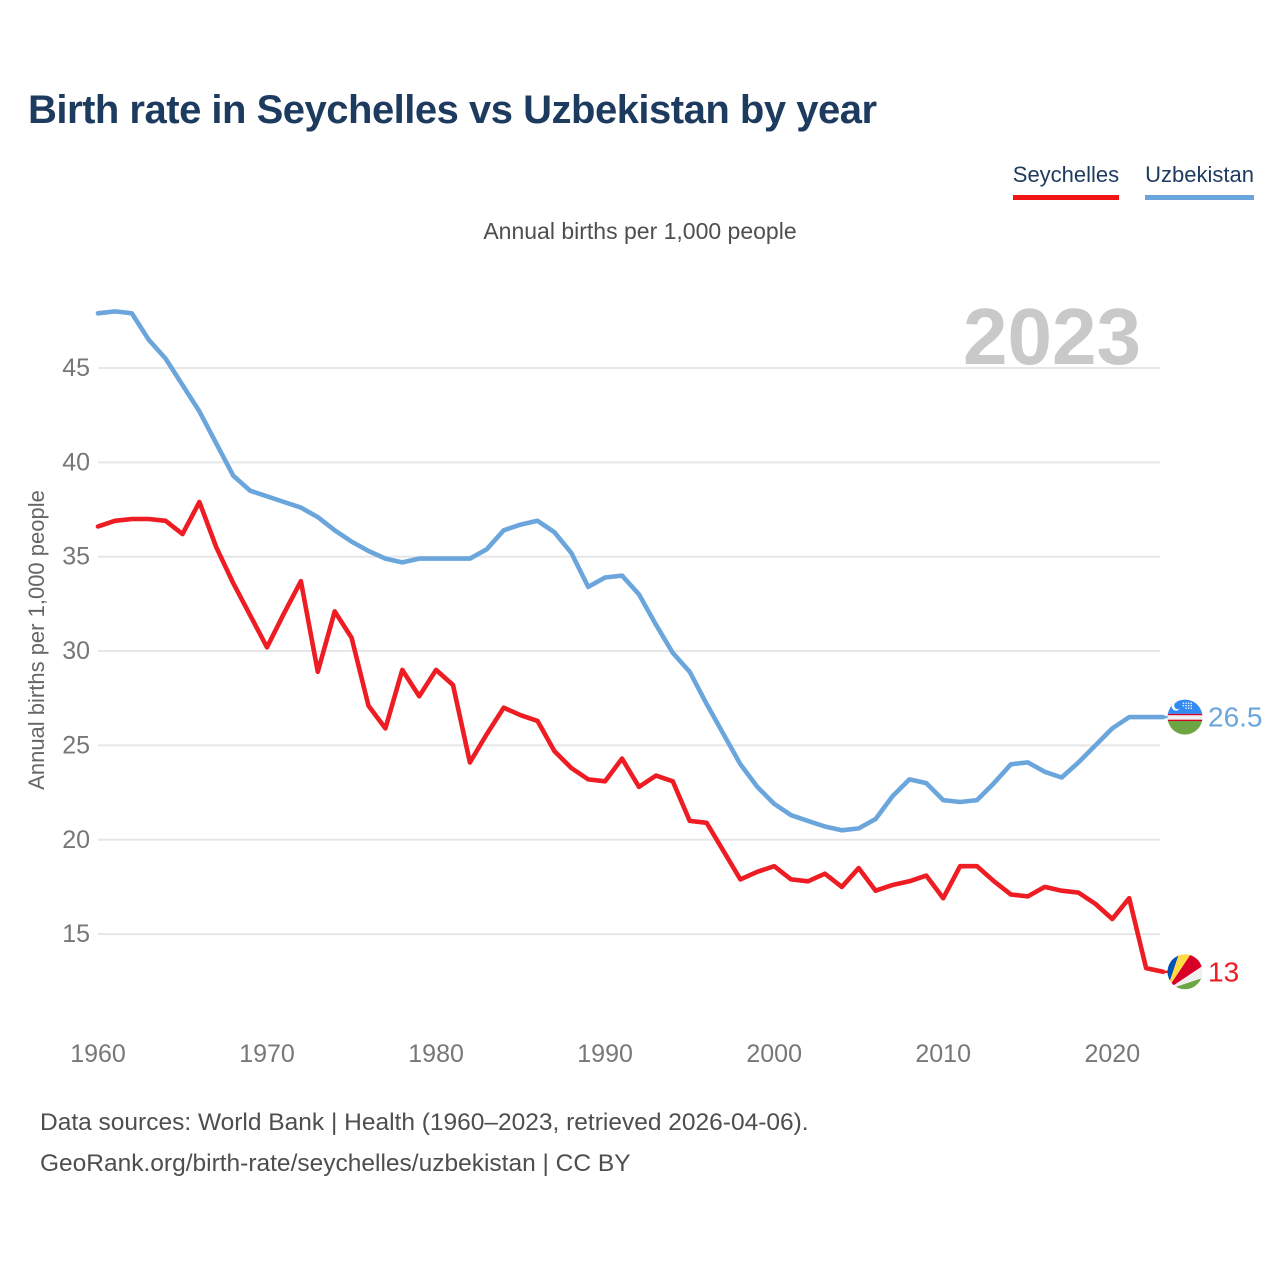 This screenshot has width=1280, height=1280. What do you see at coordinates (98, 1054) in the screenshot?
I see `x-tick-label: 1960` at bounding box center [98, 1054].